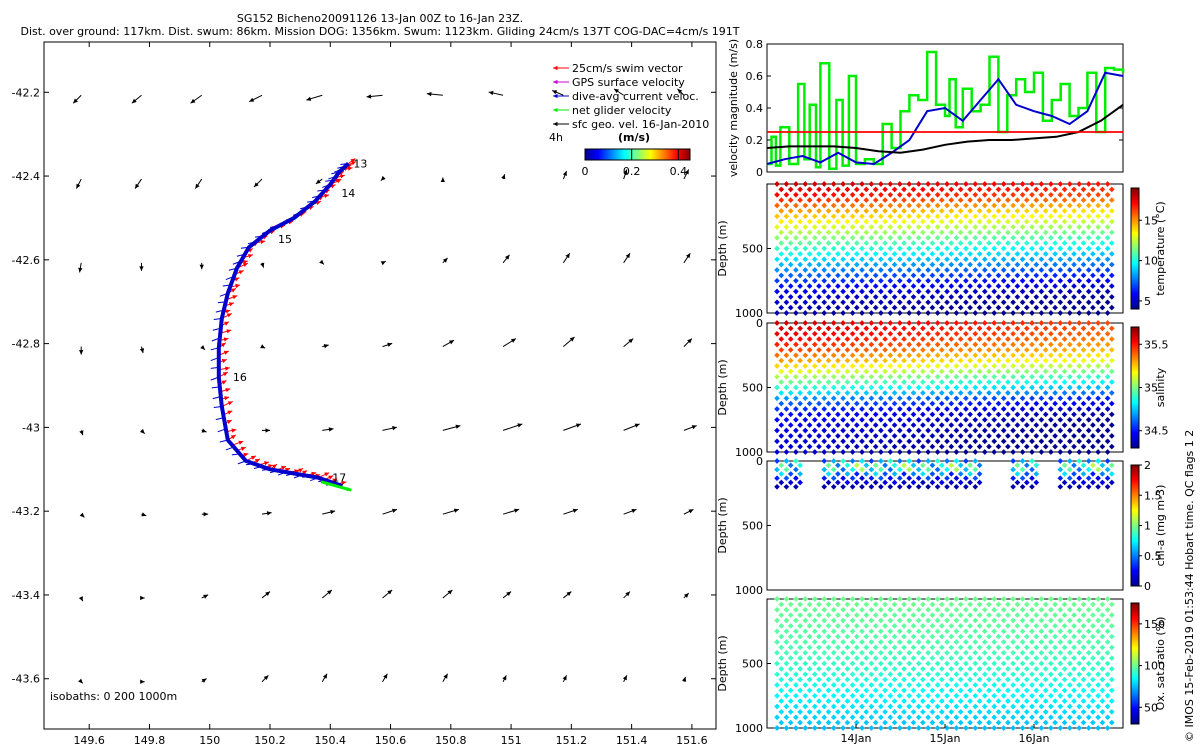  Describe the element at coordinates (142, 351) in the screenshot. I see `geostrophic-vector-head` at that location.